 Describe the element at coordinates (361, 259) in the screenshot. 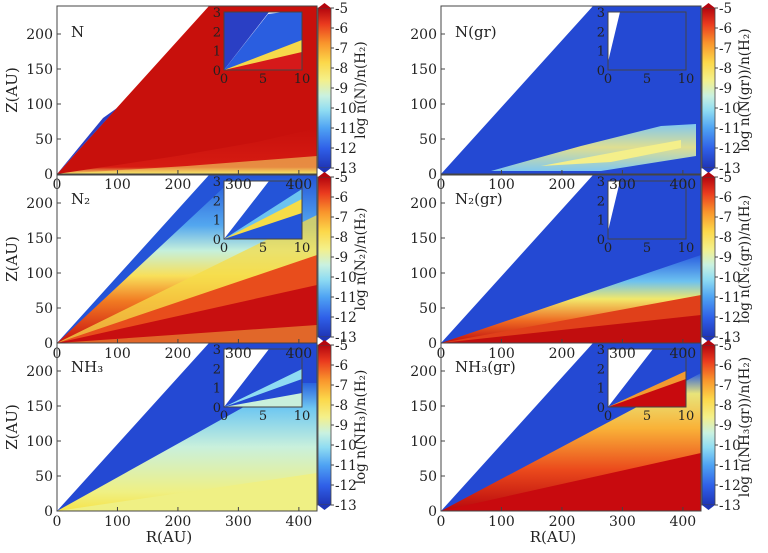

I see `colorbar-label: log n(N₂)/n(H₂)` at that location.